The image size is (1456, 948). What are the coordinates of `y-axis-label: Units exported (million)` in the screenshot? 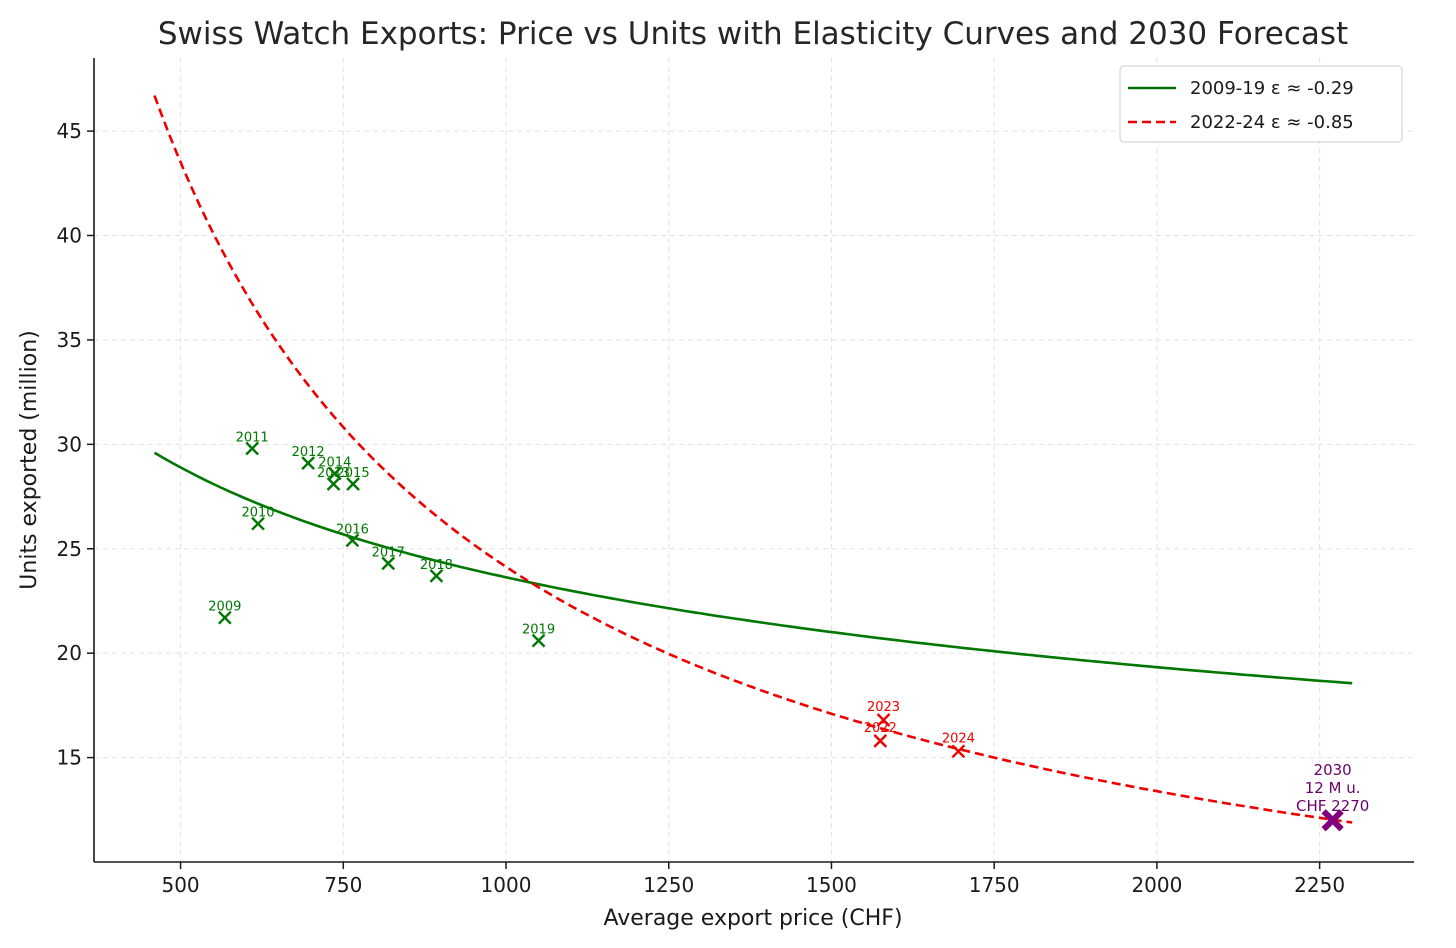 It's located at (29, 459).